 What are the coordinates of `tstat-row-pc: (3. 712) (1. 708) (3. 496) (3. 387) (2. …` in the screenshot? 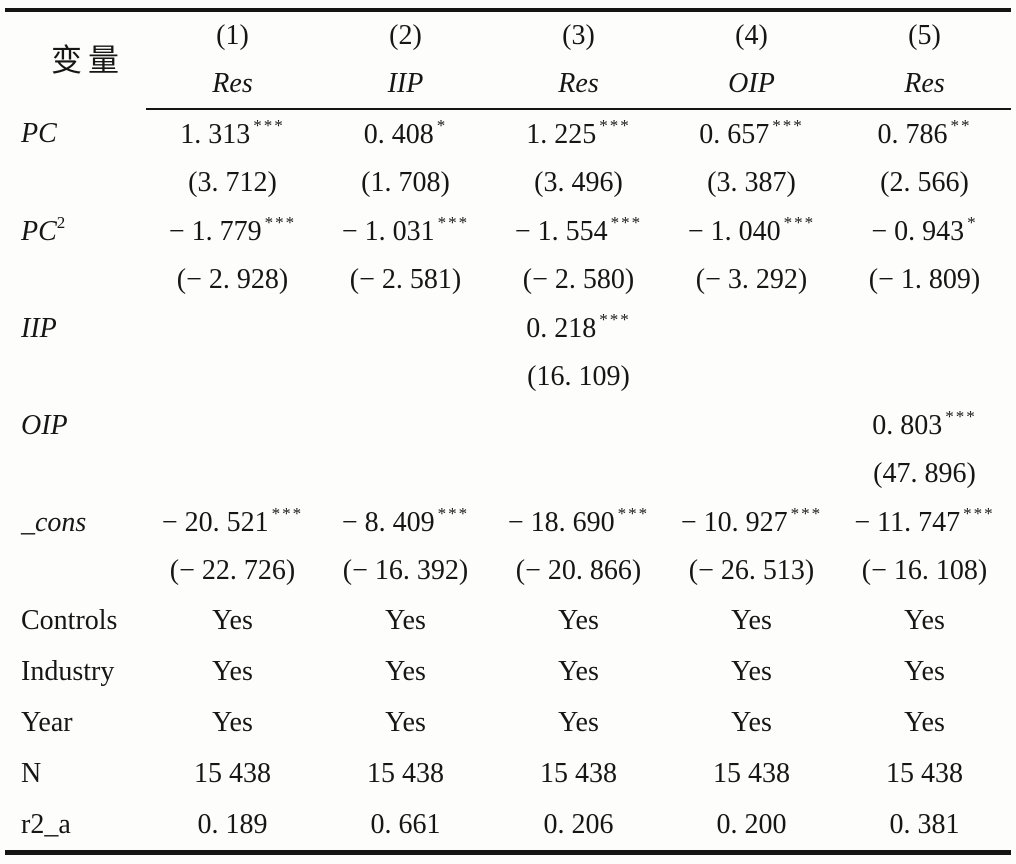 It's located at (508, 183).